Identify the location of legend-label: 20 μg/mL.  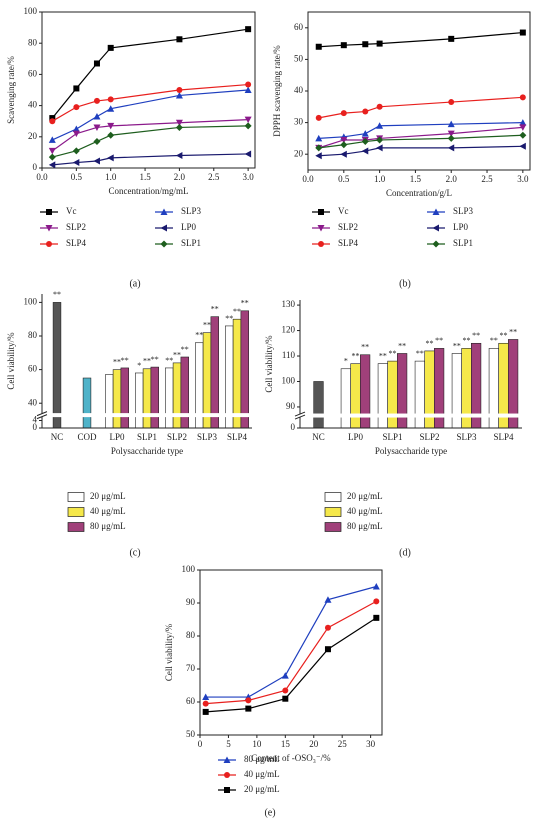
(108, 496).